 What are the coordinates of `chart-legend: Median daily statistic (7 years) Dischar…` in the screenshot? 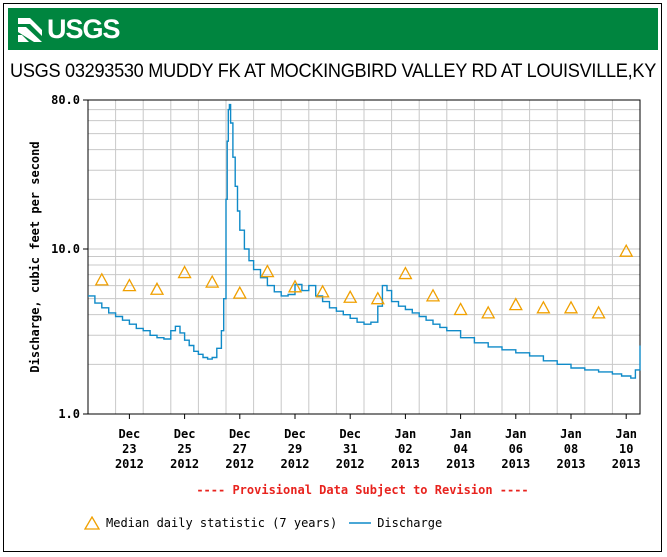 It's located at (269, 523).